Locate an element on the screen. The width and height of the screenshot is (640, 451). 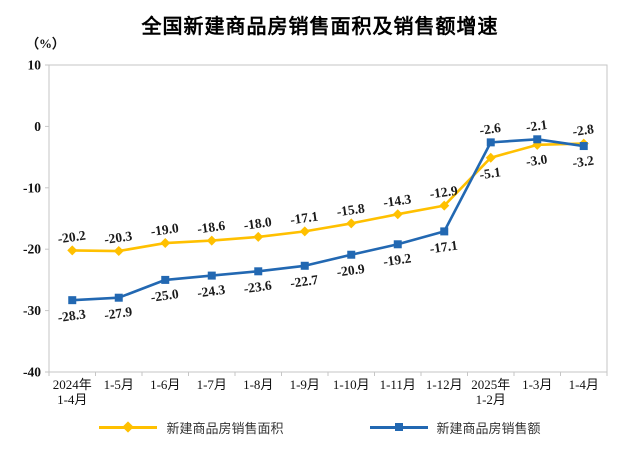
data-label: -18.0 is located at coordinates (258, 223).